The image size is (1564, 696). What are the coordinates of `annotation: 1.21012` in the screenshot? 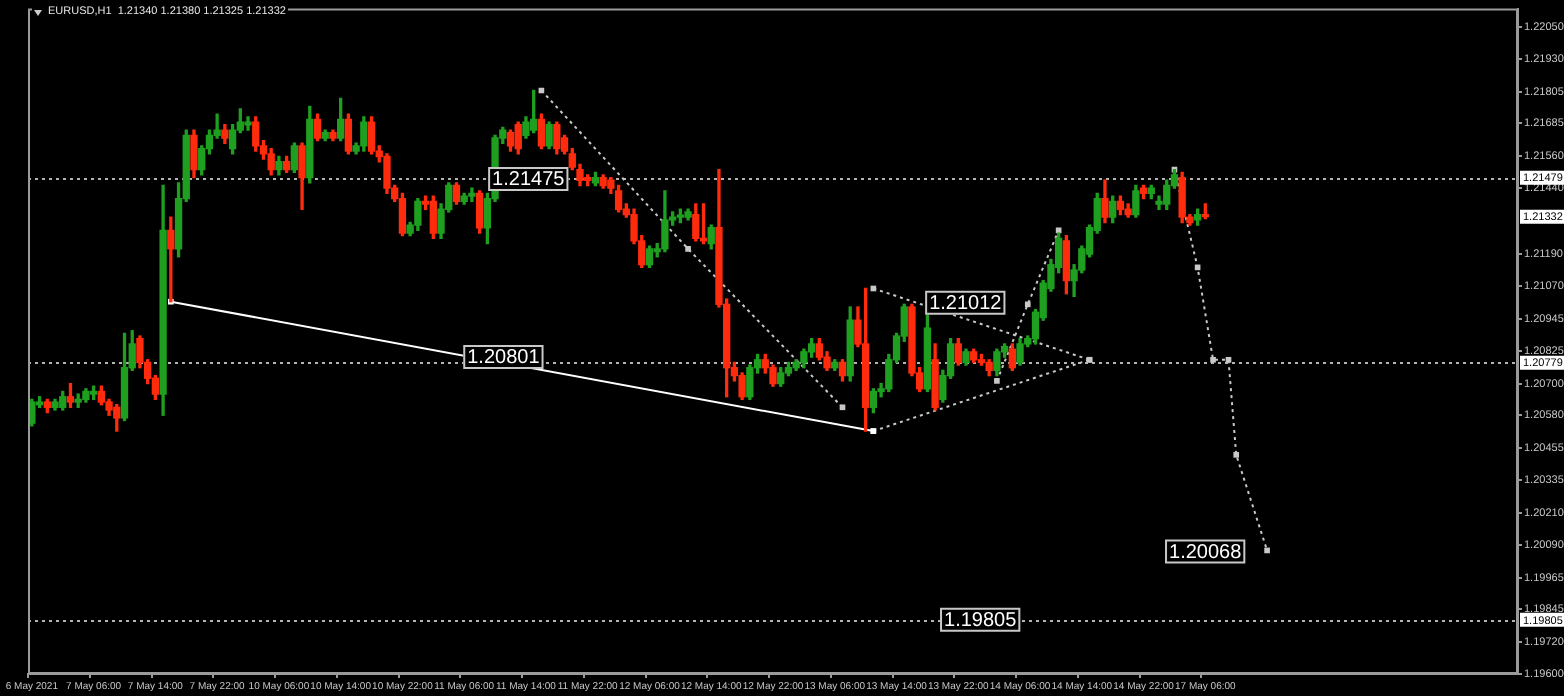 It's located at (966, 304).